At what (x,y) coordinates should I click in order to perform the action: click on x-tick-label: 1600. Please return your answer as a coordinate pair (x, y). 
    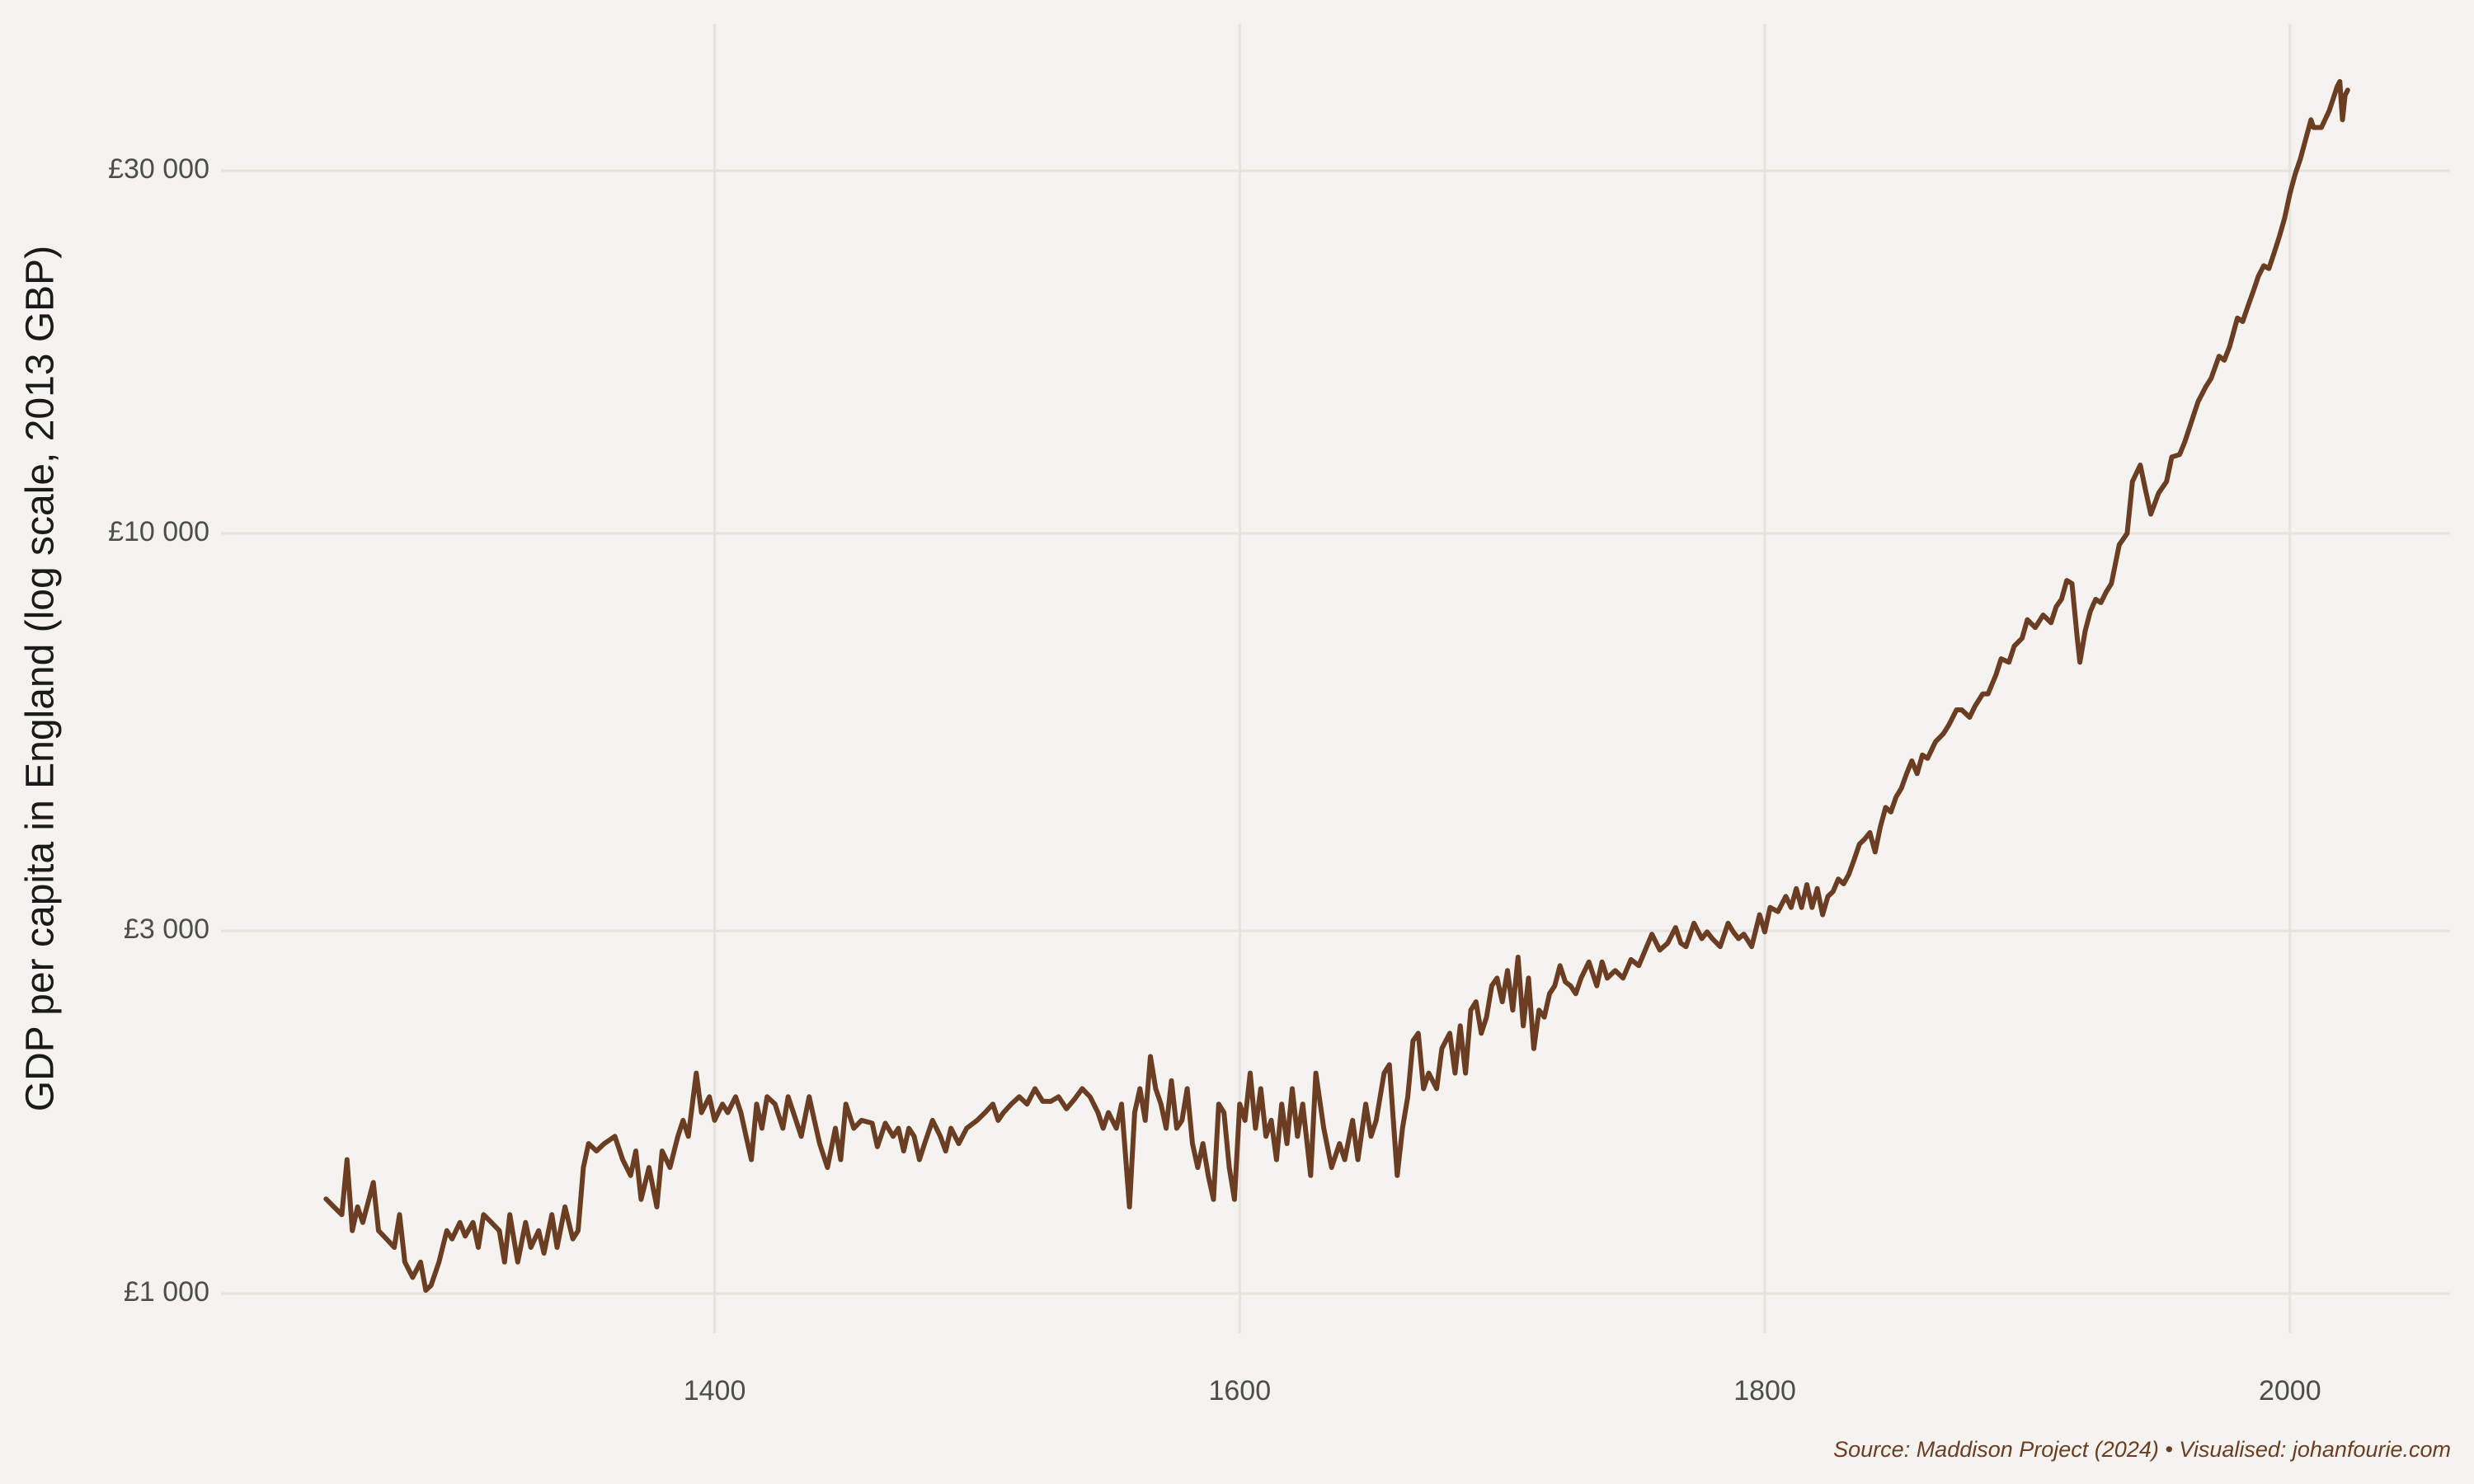
    Looking at the image, I should click on (1239, 1391).